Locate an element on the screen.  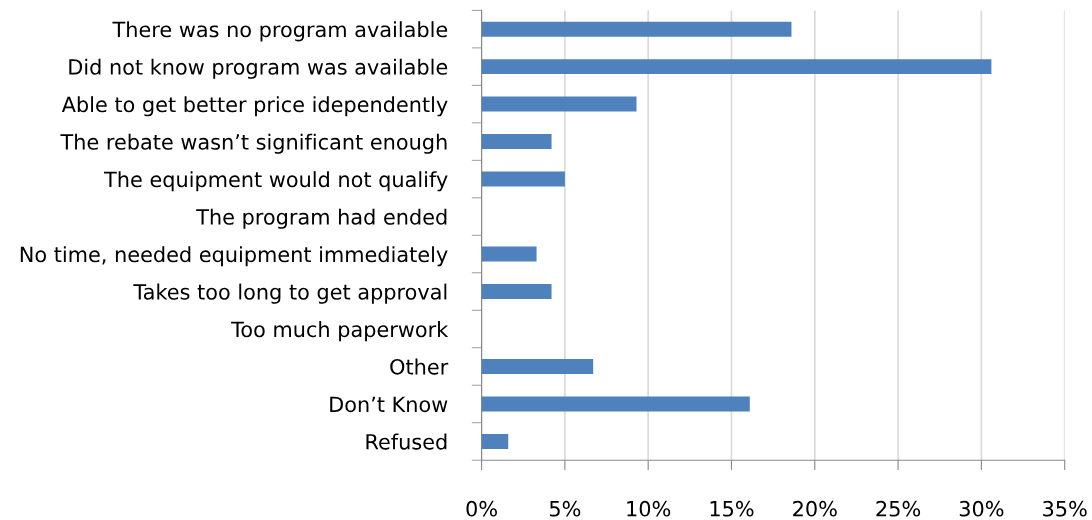
x-tick-label: 10% is located at coordinates (649, 508).